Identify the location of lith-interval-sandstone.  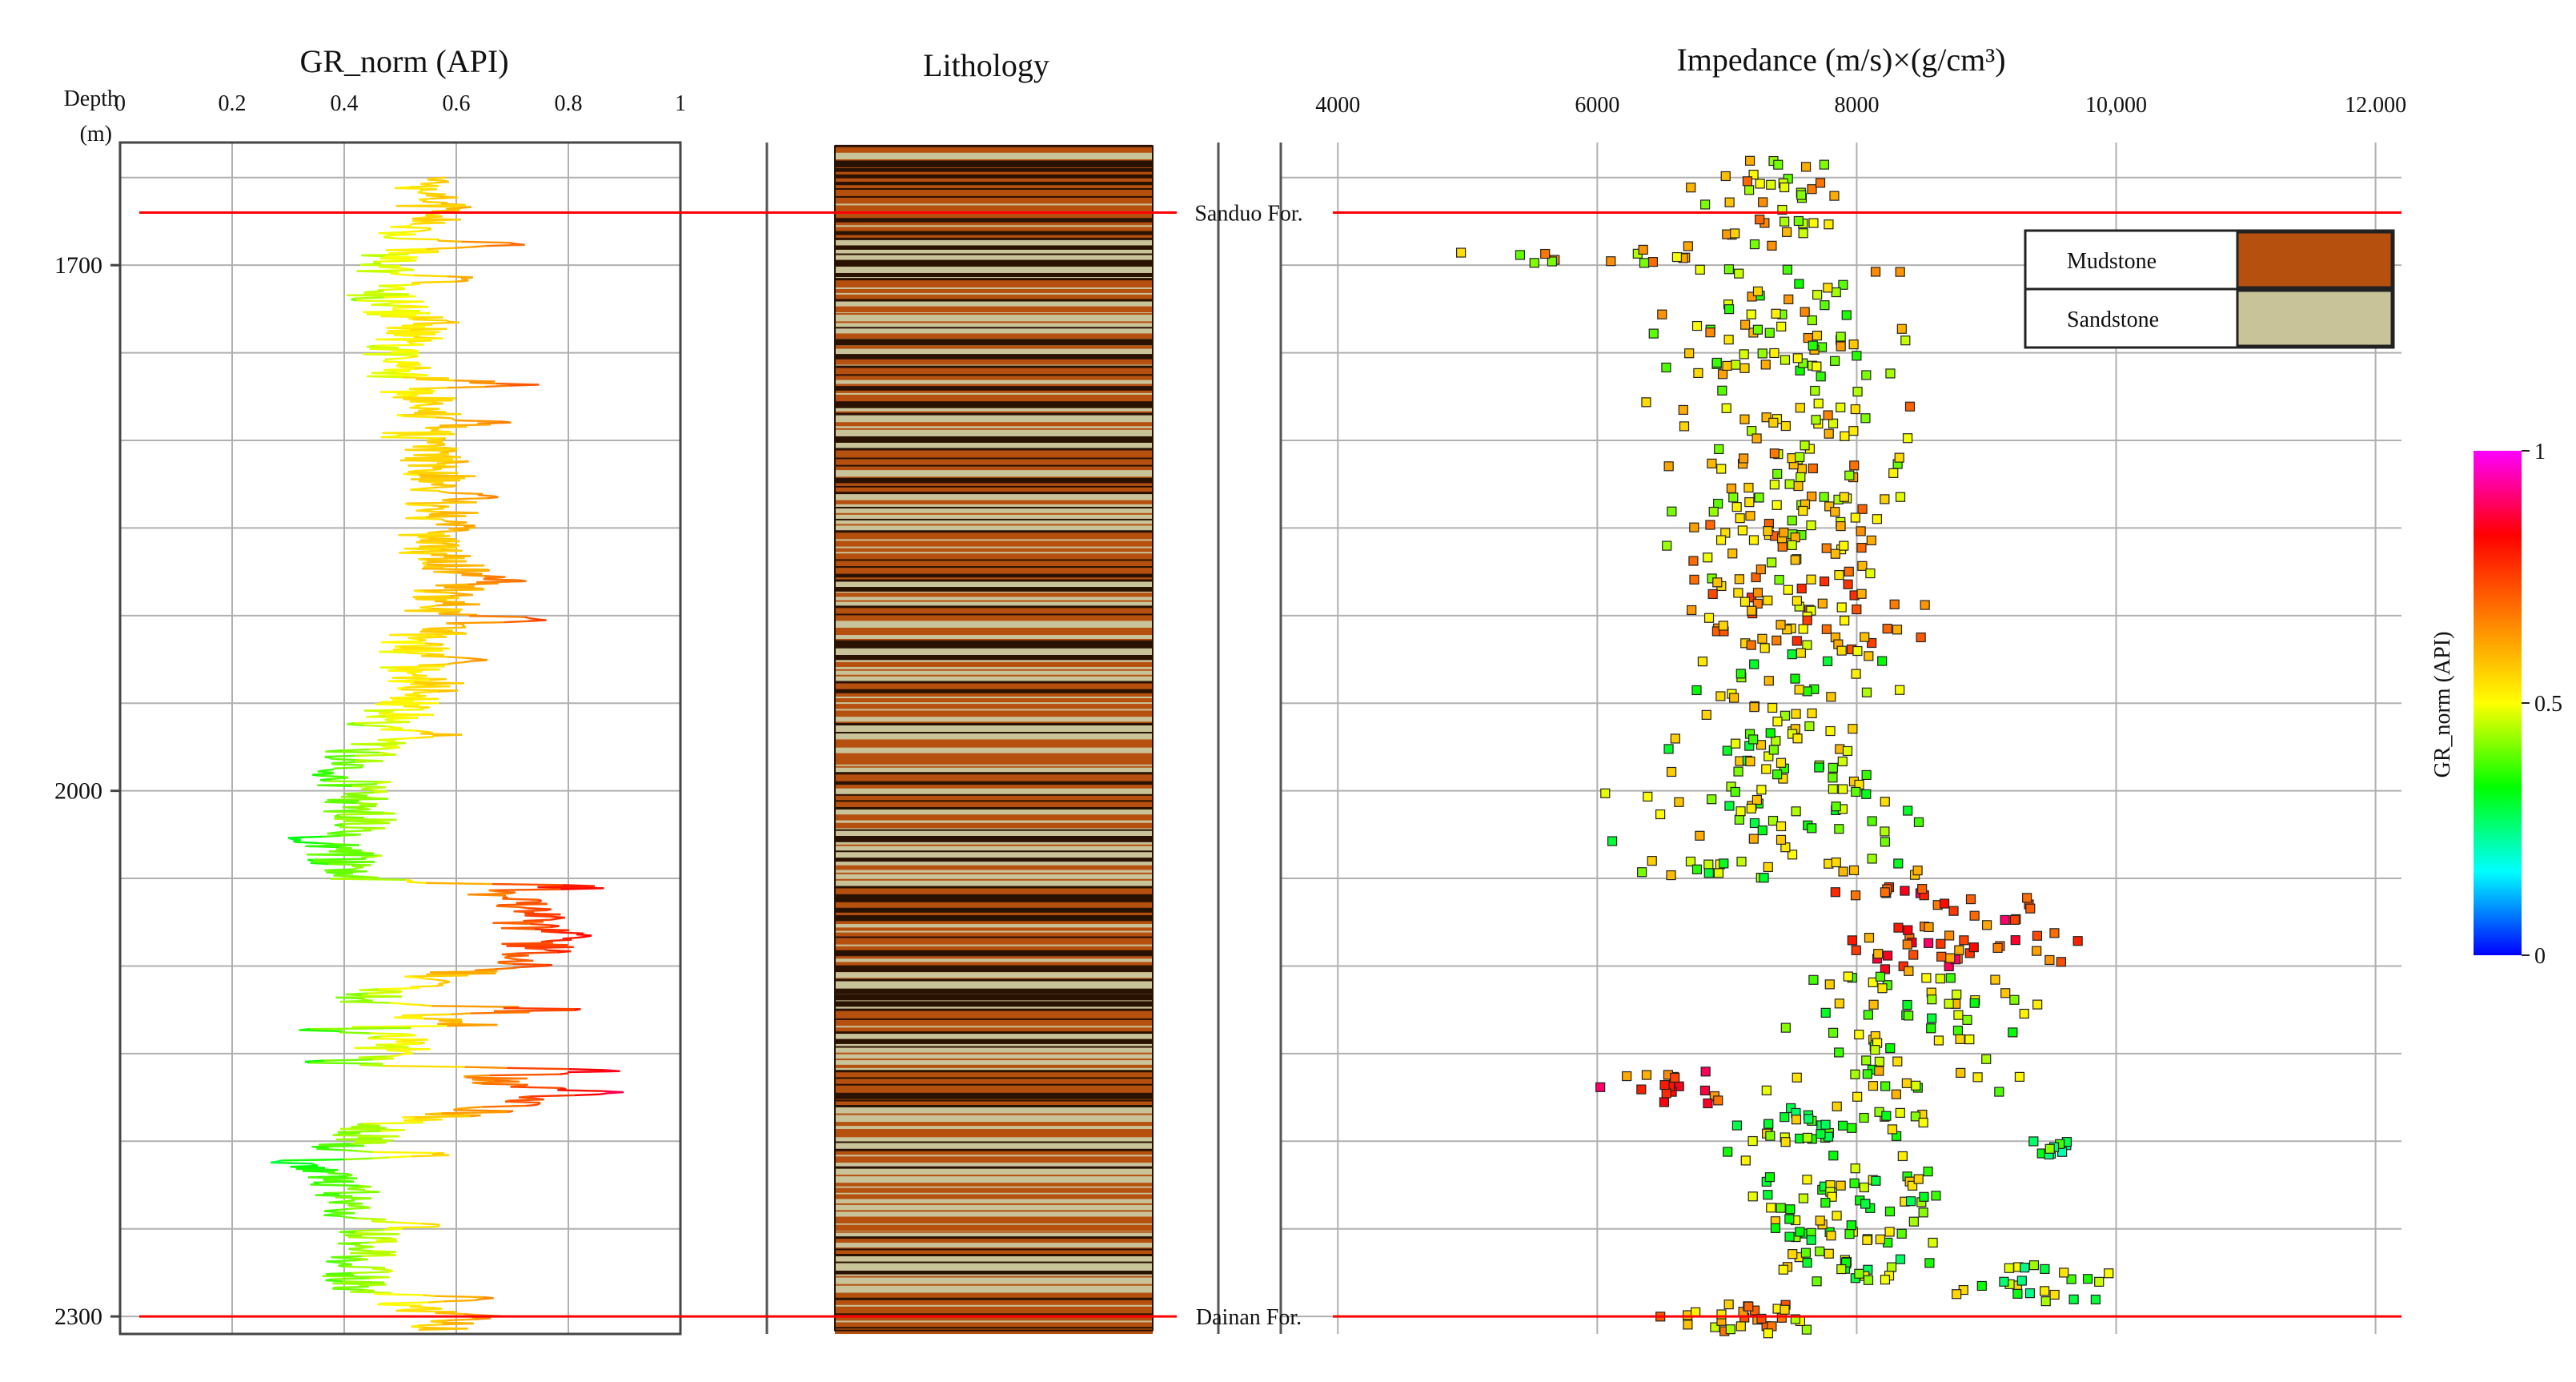
(994, 1129).